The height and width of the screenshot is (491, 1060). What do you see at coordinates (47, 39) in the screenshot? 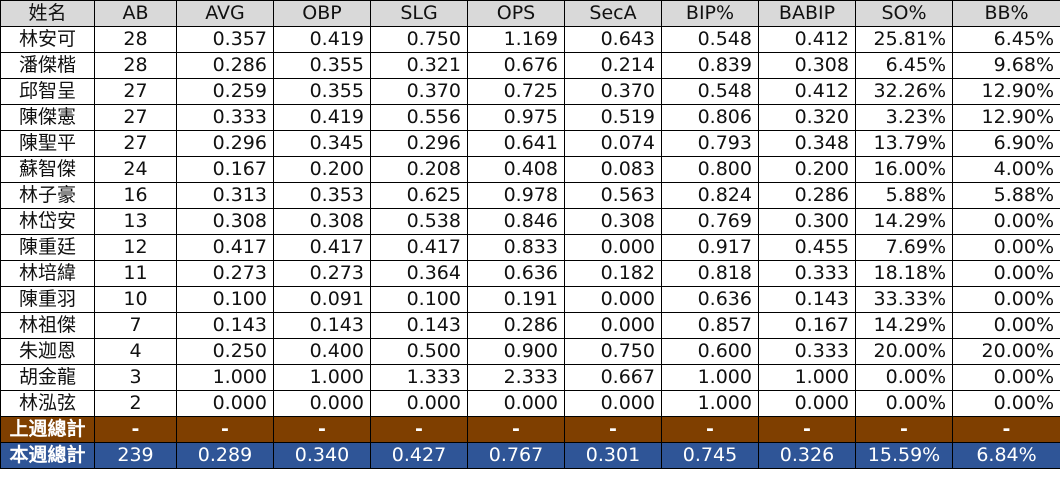
I see `player-name-cell: 林安可` at bounding box center [47, 39].